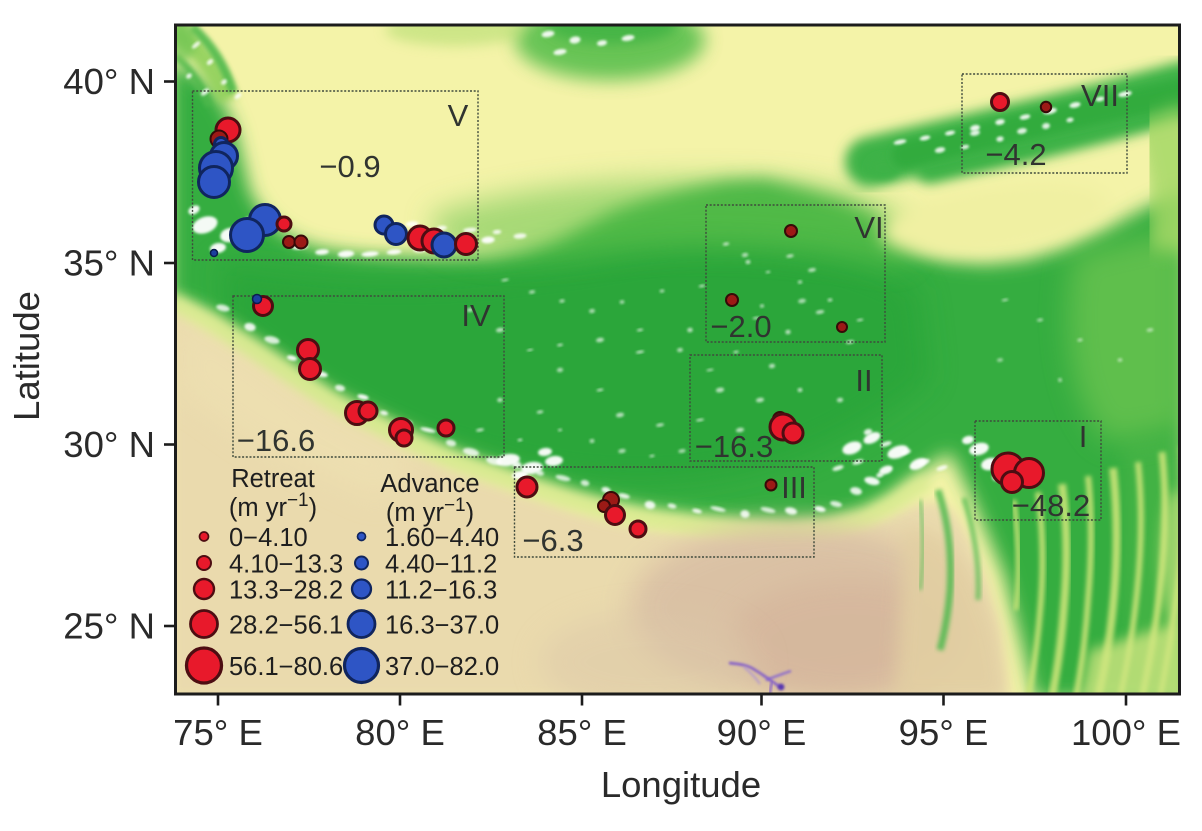  I want to click on svg-text: Latitude, so click(26, 356).